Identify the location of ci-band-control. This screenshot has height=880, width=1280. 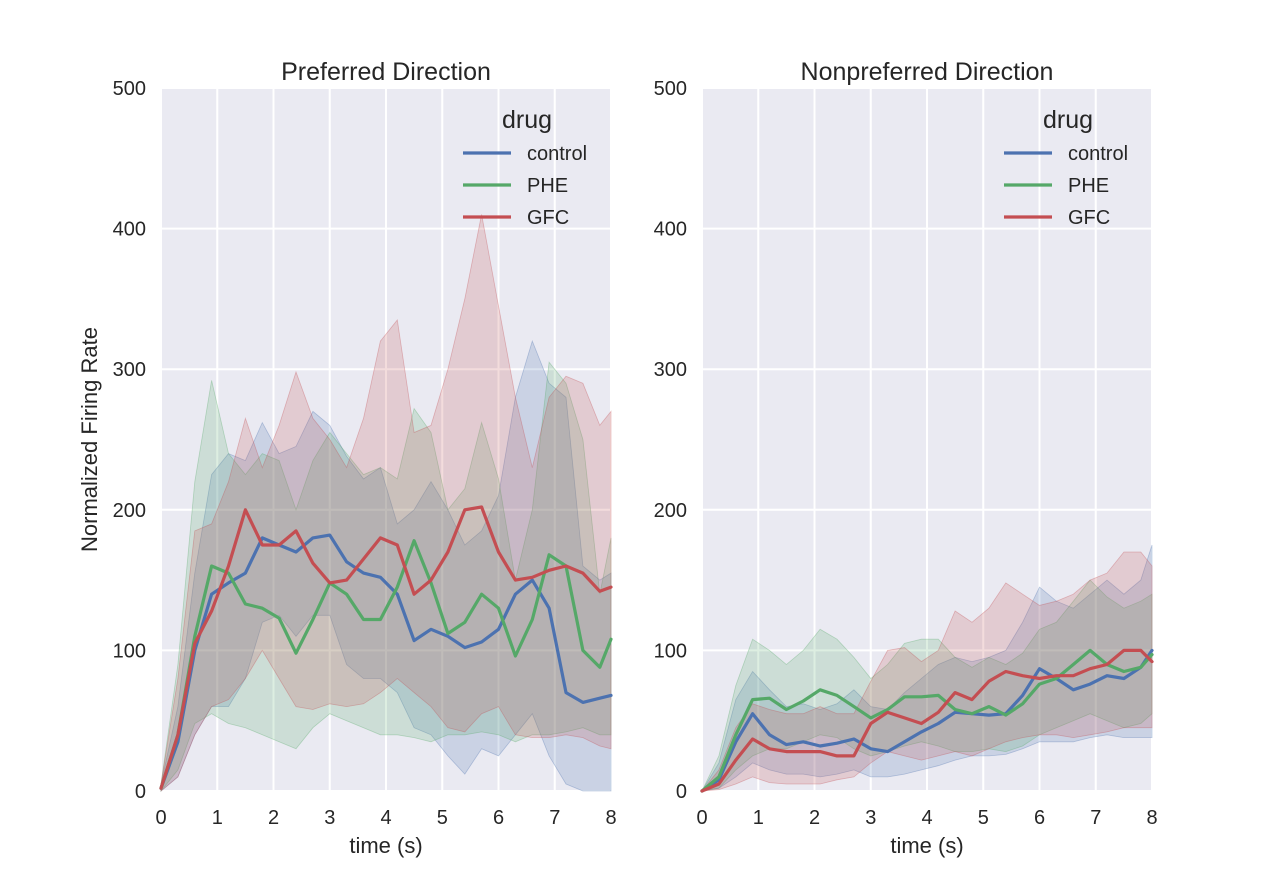
(927, 668).